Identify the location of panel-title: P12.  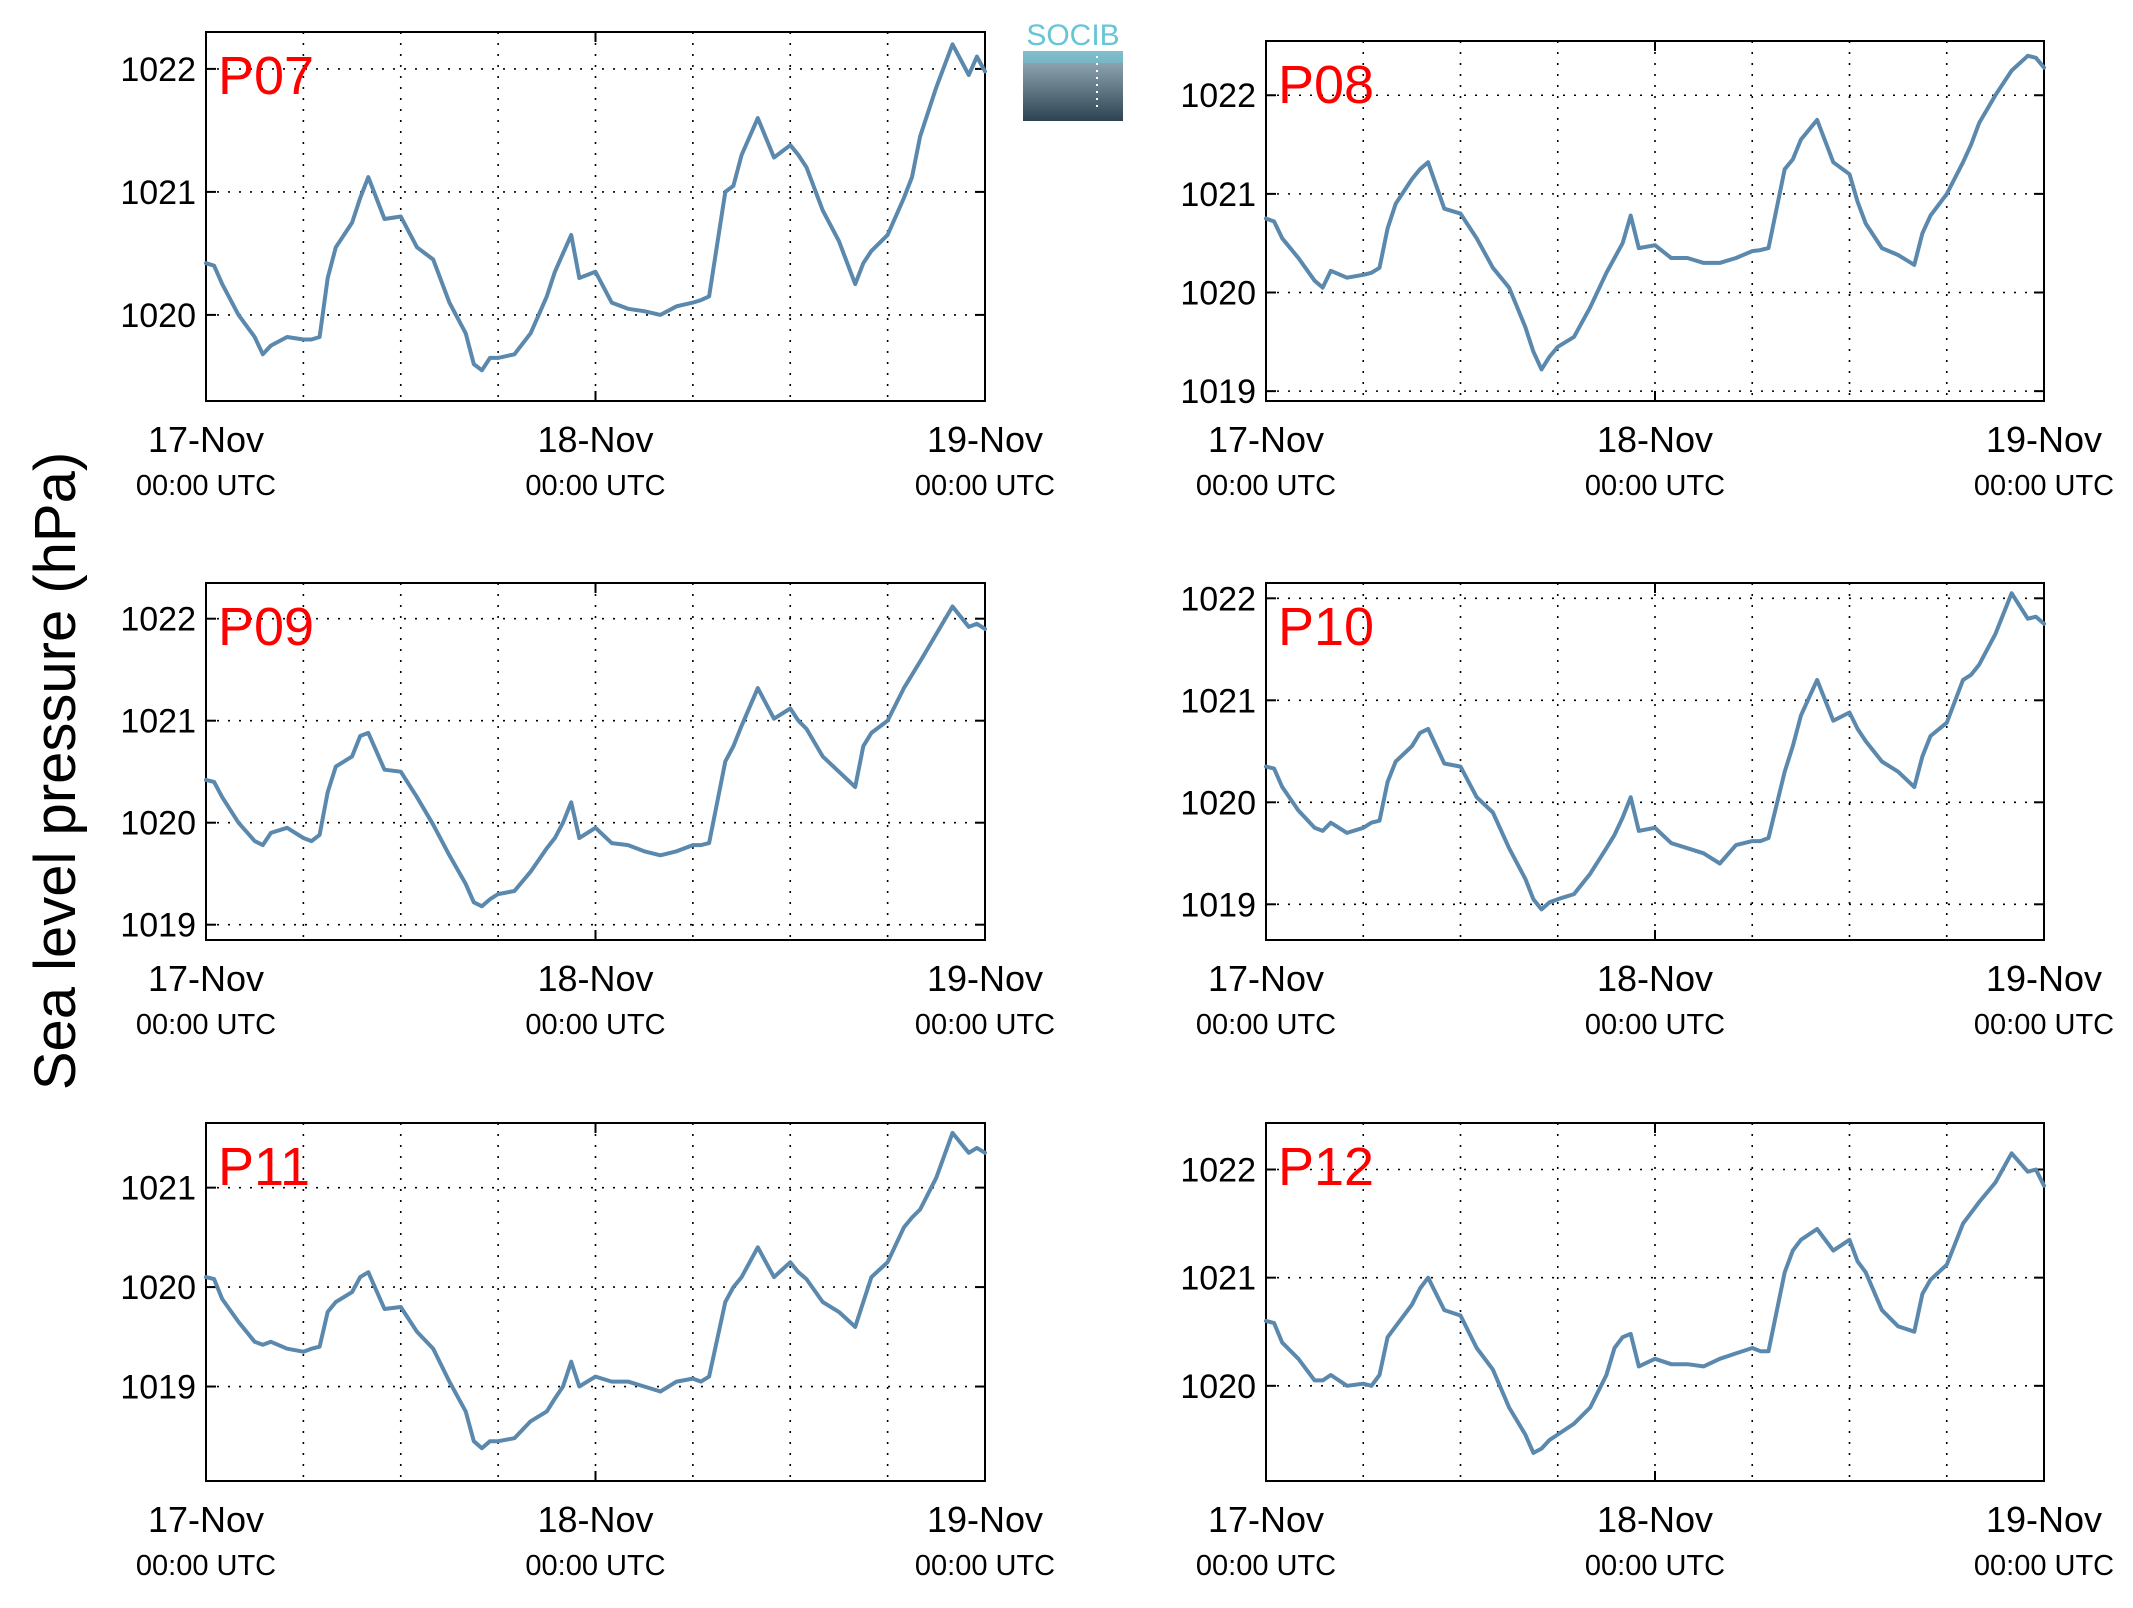
(1326, 1167).